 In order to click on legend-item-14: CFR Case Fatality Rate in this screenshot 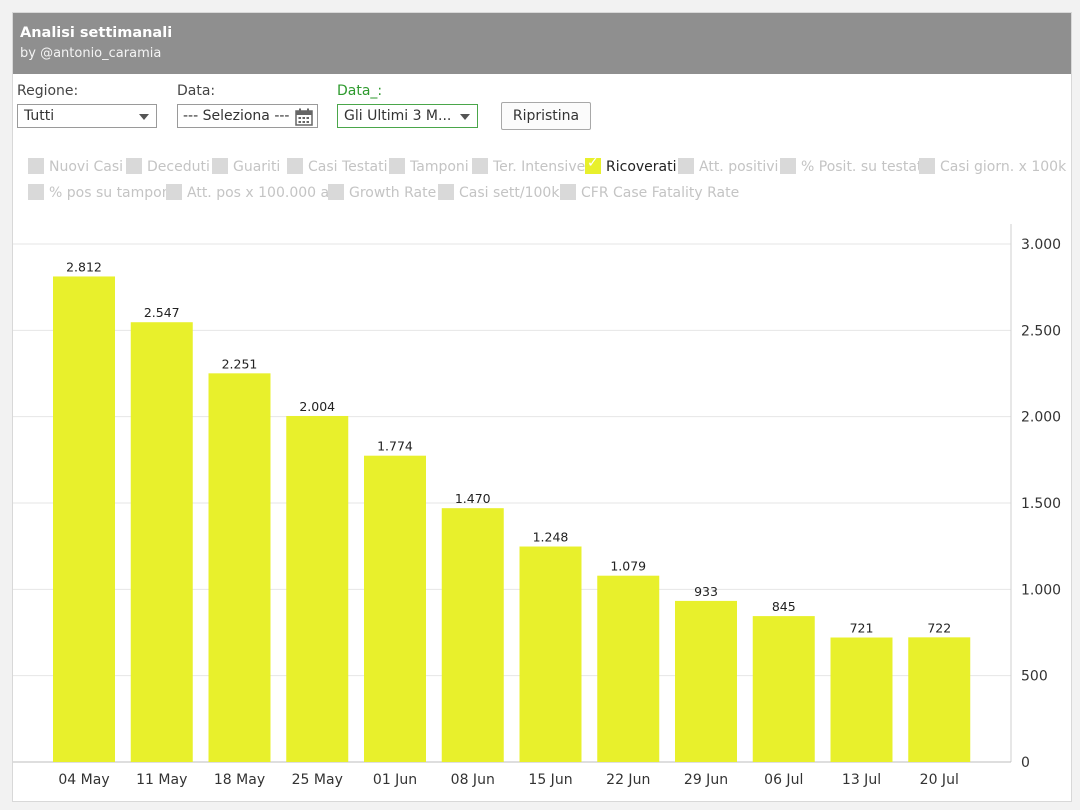, I will do `click(649, 193)`.